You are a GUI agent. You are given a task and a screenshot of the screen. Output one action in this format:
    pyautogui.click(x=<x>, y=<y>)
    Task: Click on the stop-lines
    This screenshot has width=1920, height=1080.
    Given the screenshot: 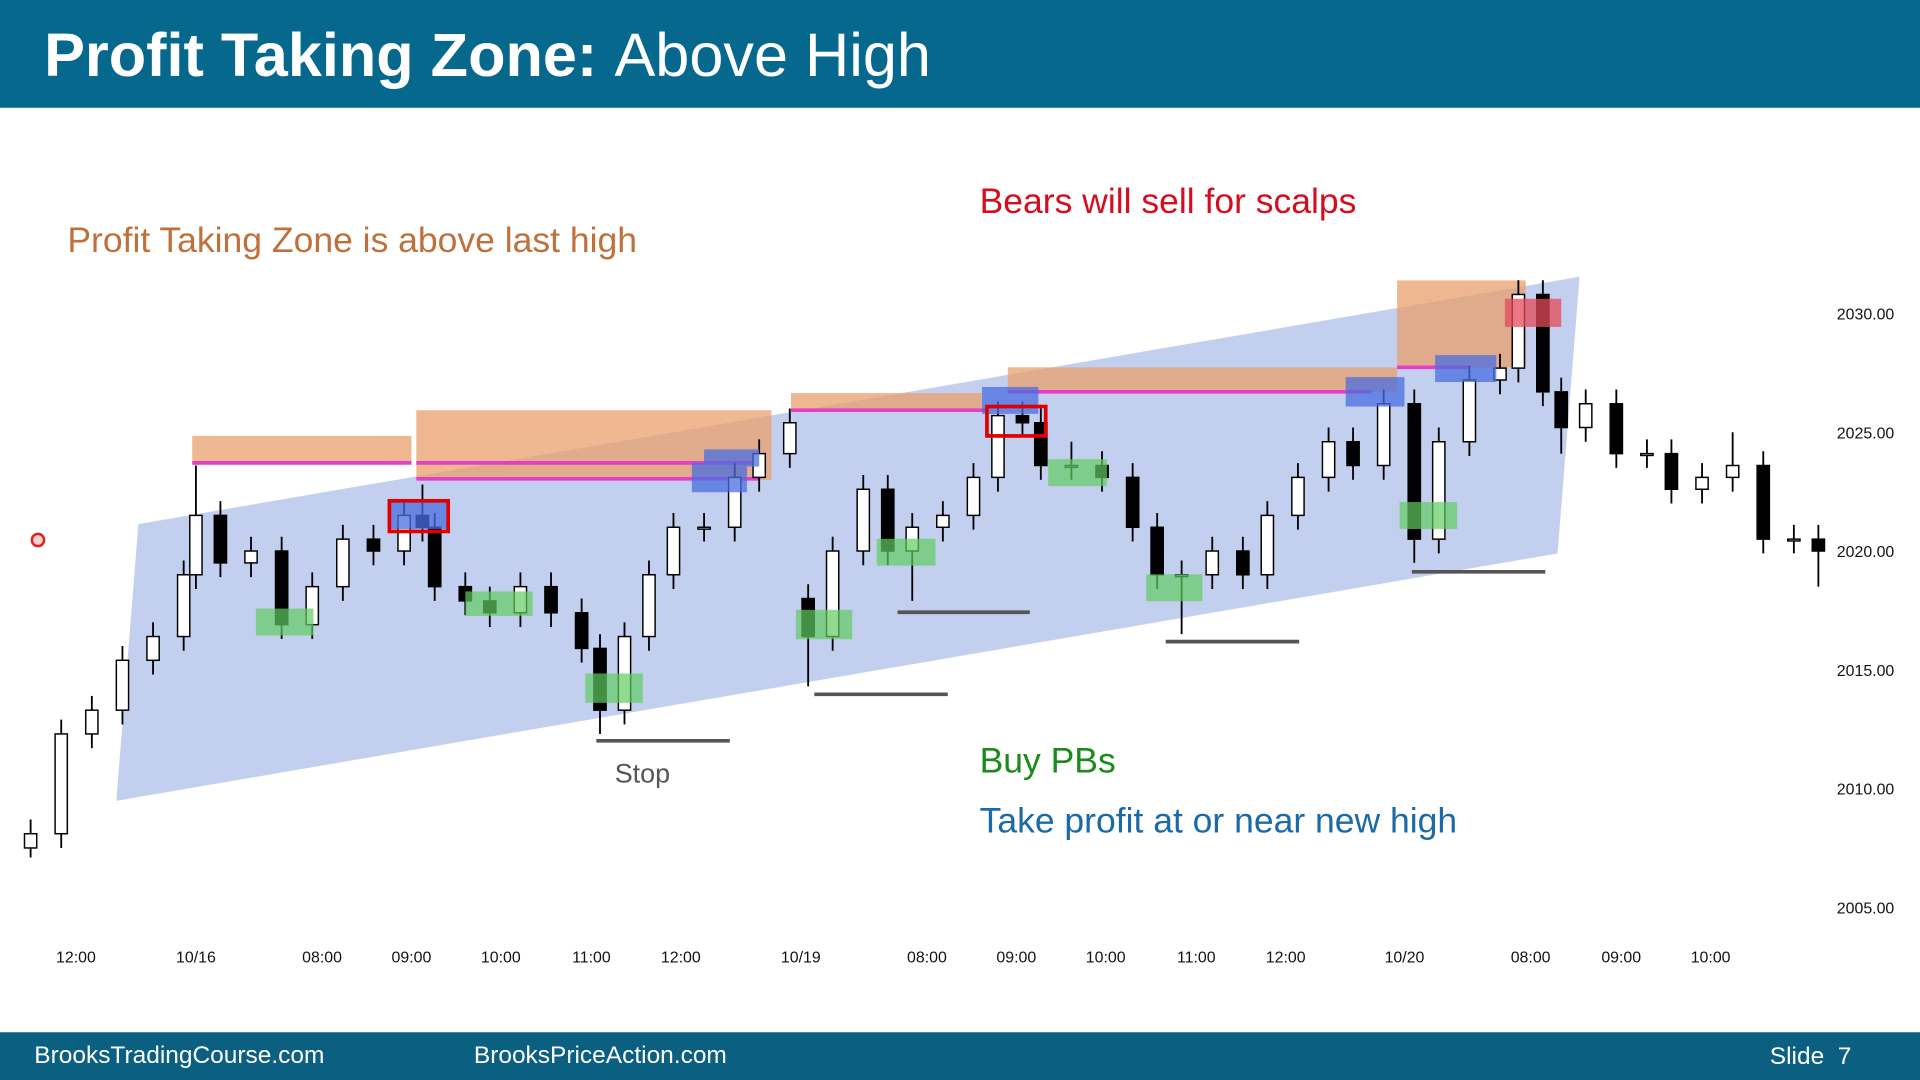 What is the action you would take?
    pyautogui.click(x=1071, y=656)
    